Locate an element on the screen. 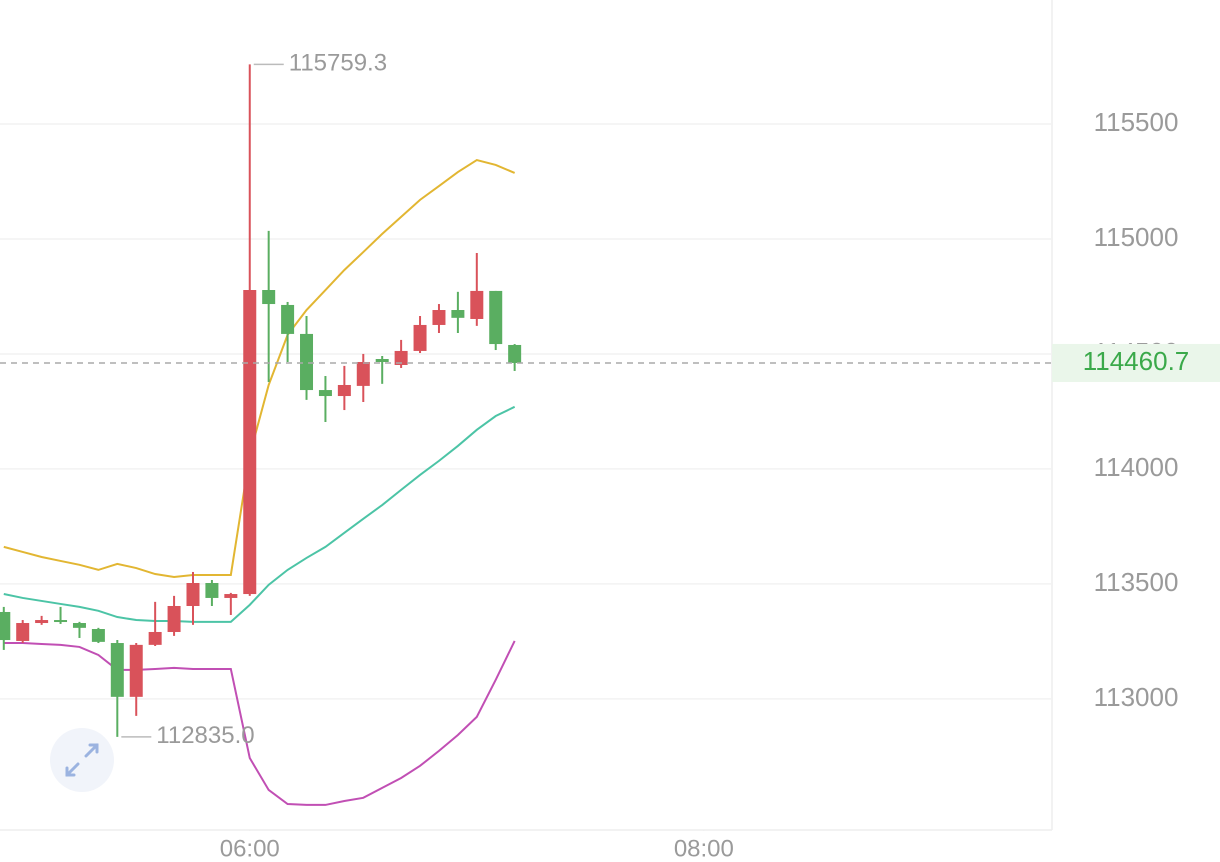  y-tick-label: 113000 is located at coordinates (1136, 697).